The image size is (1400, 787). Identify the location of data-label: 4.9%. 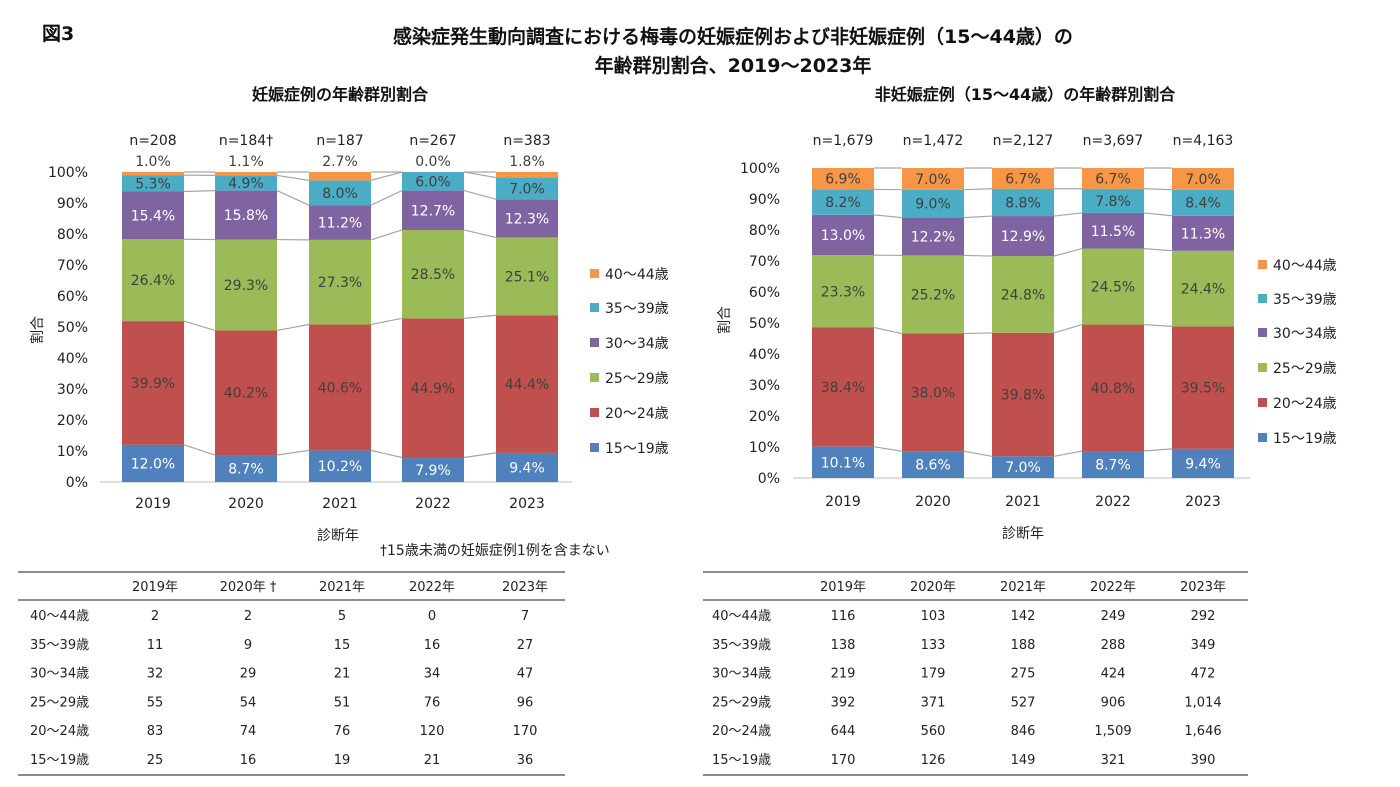
(246, 184).